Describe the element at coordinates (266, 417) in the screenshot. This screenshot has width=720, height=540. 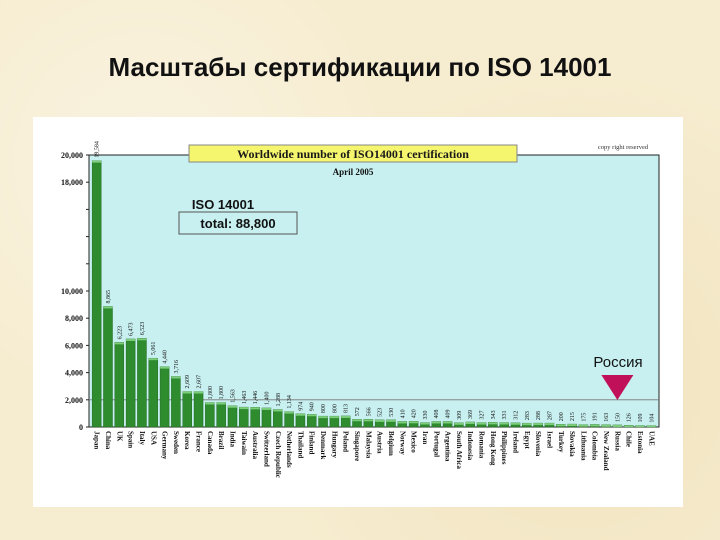
I see `bar-switzerland` at that location.